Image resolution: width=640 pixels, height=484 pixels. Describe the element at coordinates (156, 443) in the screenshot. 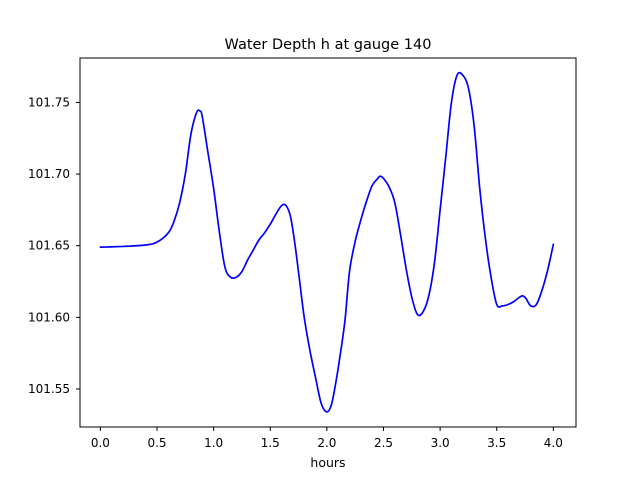

I see `x-tick-label: 0.5` at that location.